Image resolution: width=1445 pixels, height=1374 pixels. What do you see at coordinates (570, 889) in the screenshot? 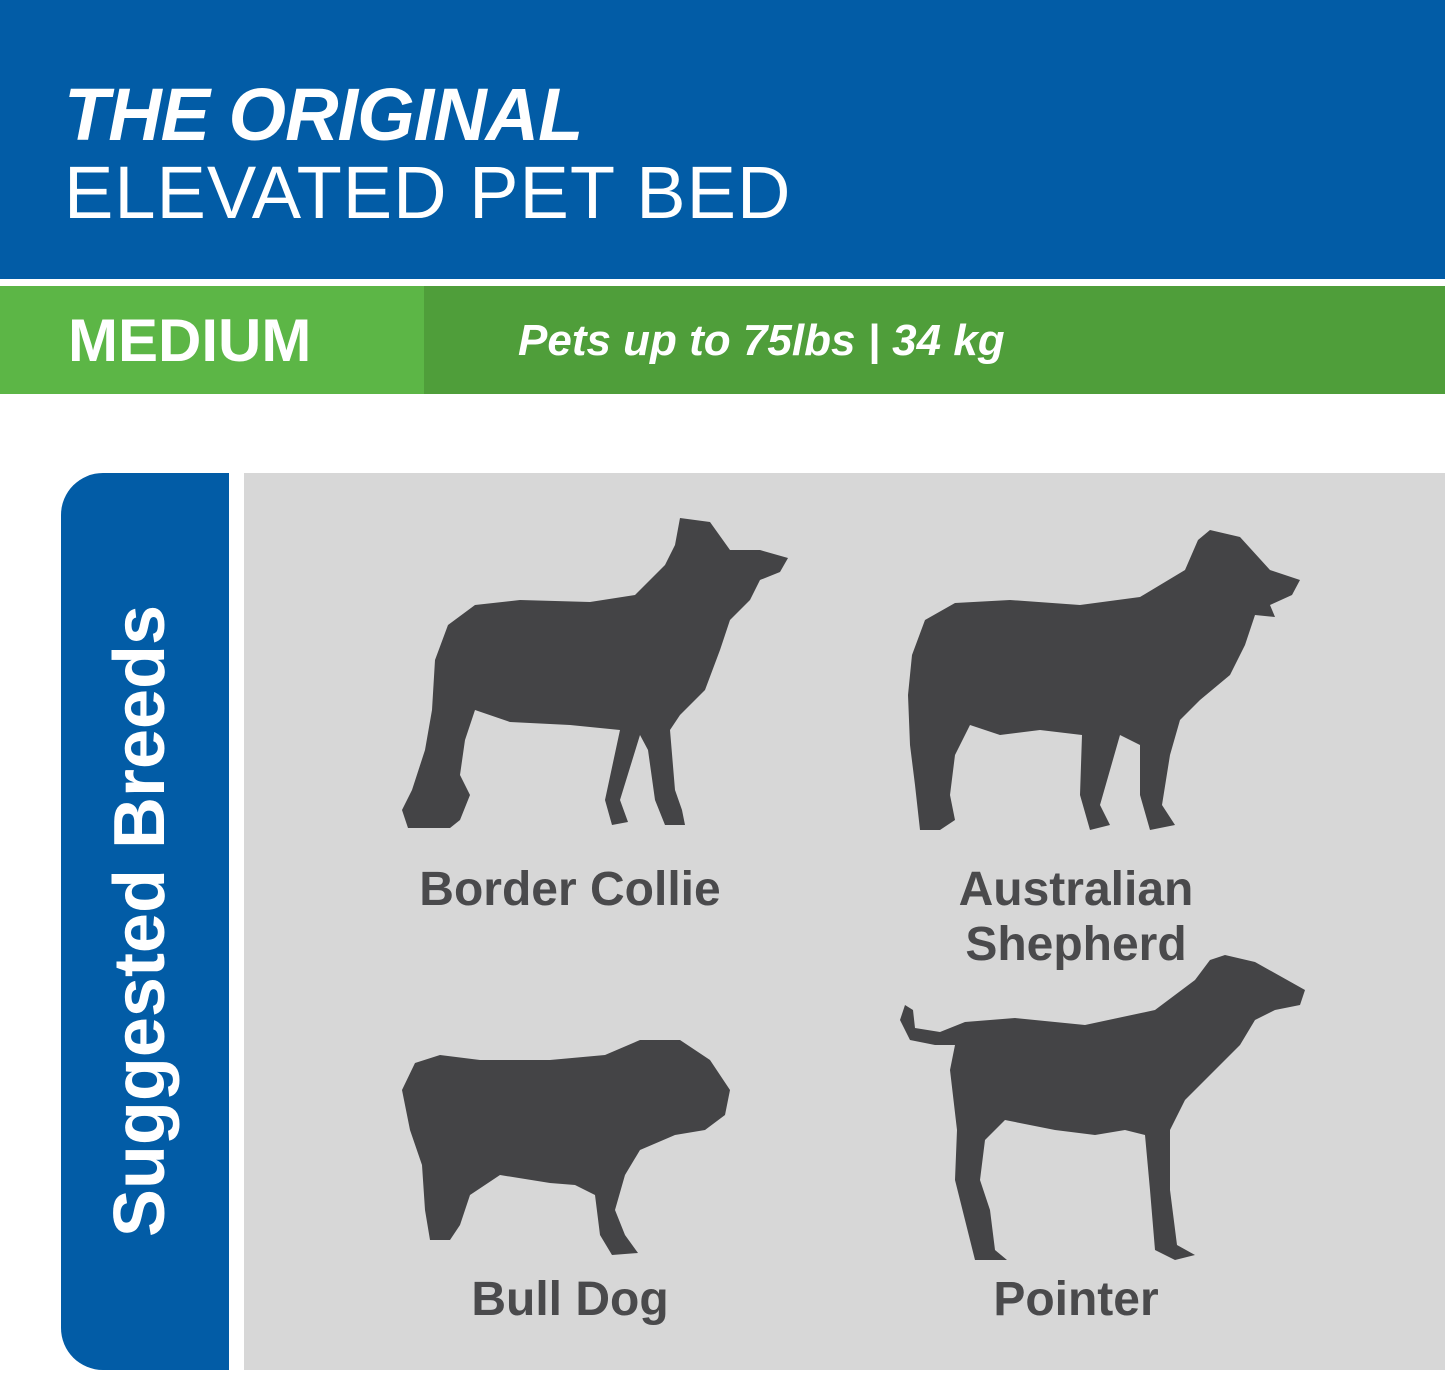
I see `breed-name: Border Collie` at bounding box center [570, 889].